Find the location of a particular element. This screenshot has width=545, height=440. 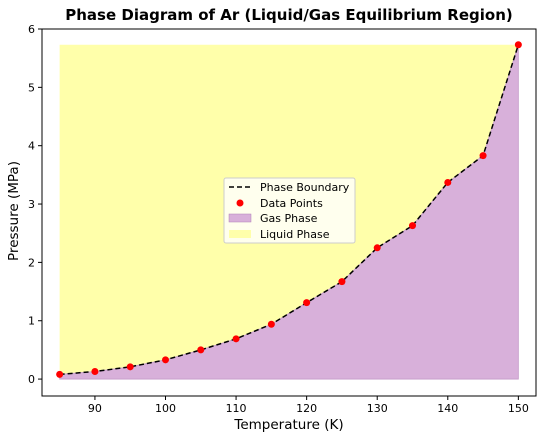

y-axis: 0 1 2 3 4 5 6 is located at coordinates (35, 204).